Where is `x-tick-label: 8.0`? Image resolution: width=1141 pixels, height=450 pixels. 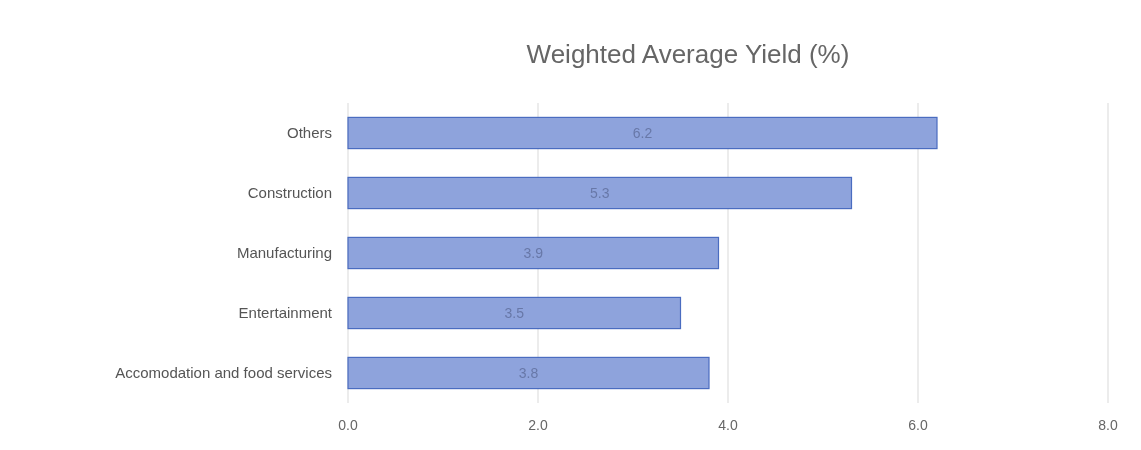
x-tick-label: 8.0 is located at coordinates (1108, 425).